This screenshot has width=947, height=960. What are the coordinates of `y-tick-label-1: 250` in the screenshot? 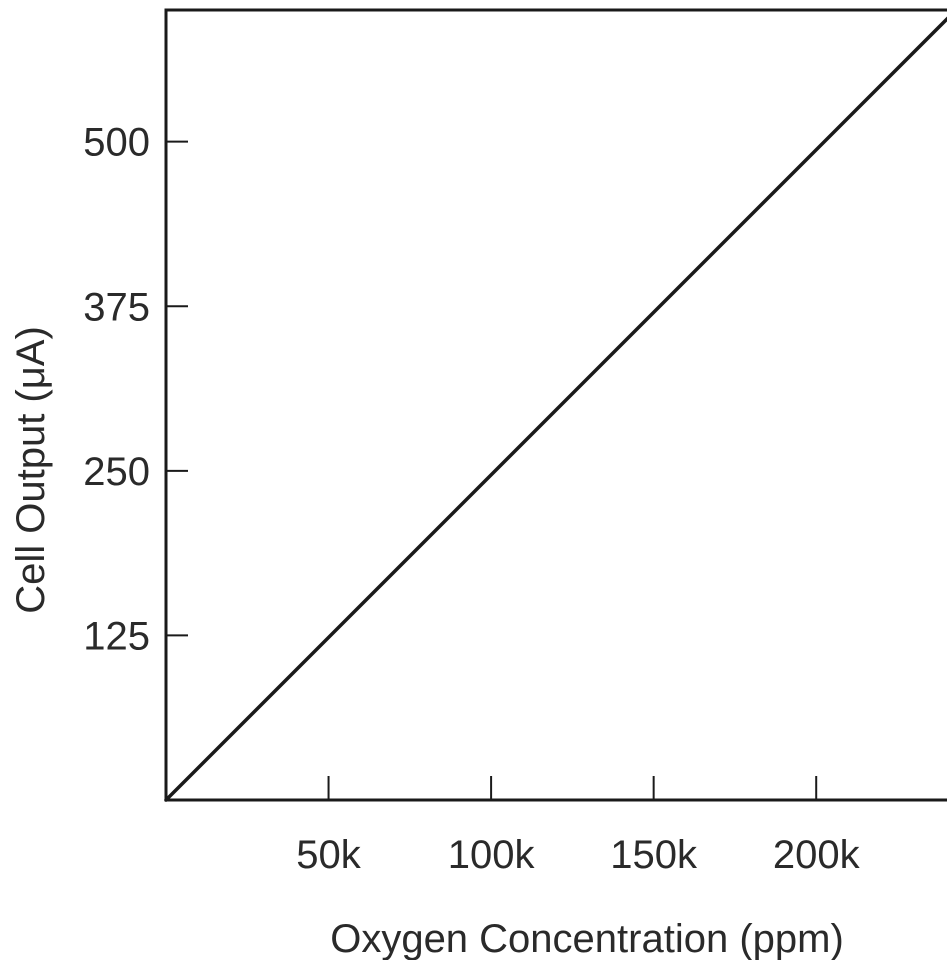 It's located at (116, 472).